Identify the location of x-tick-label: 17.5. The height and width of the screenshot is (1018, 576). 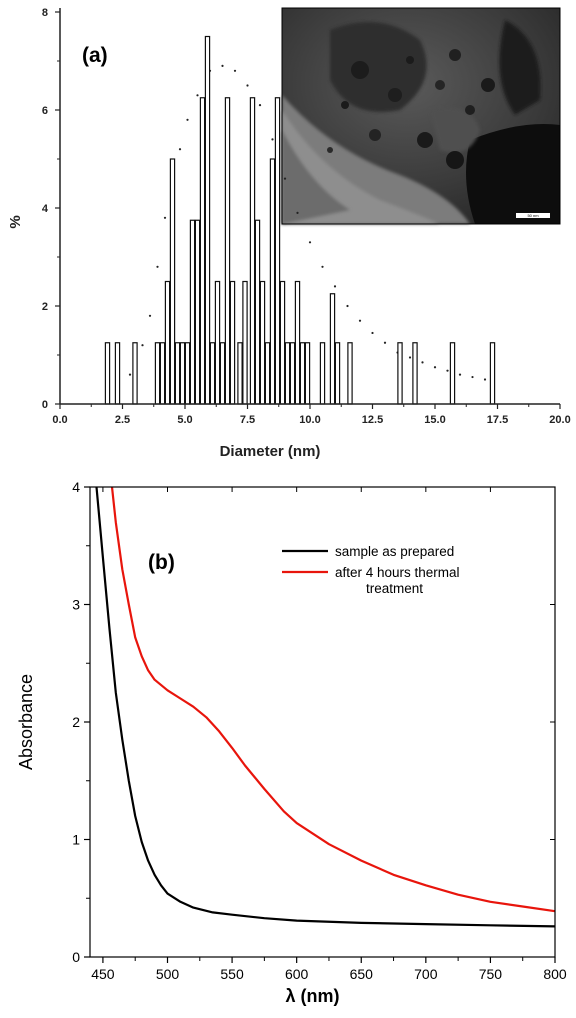
(497, 420).